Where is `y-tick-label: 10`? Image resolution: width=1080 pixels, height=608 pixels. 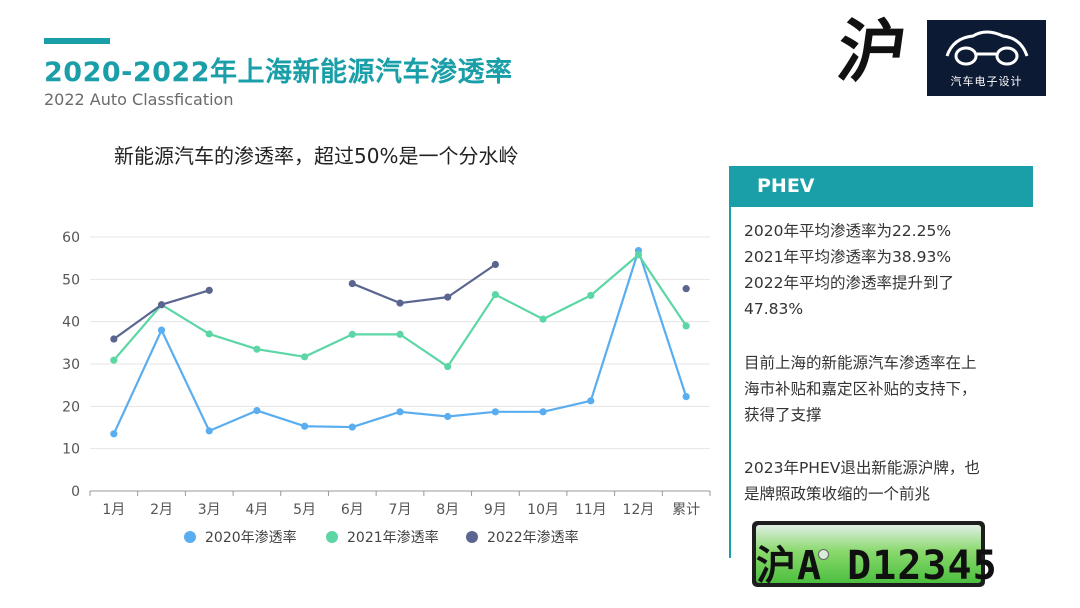 y-tick-label: 10 is located at coordinates (71, 450).